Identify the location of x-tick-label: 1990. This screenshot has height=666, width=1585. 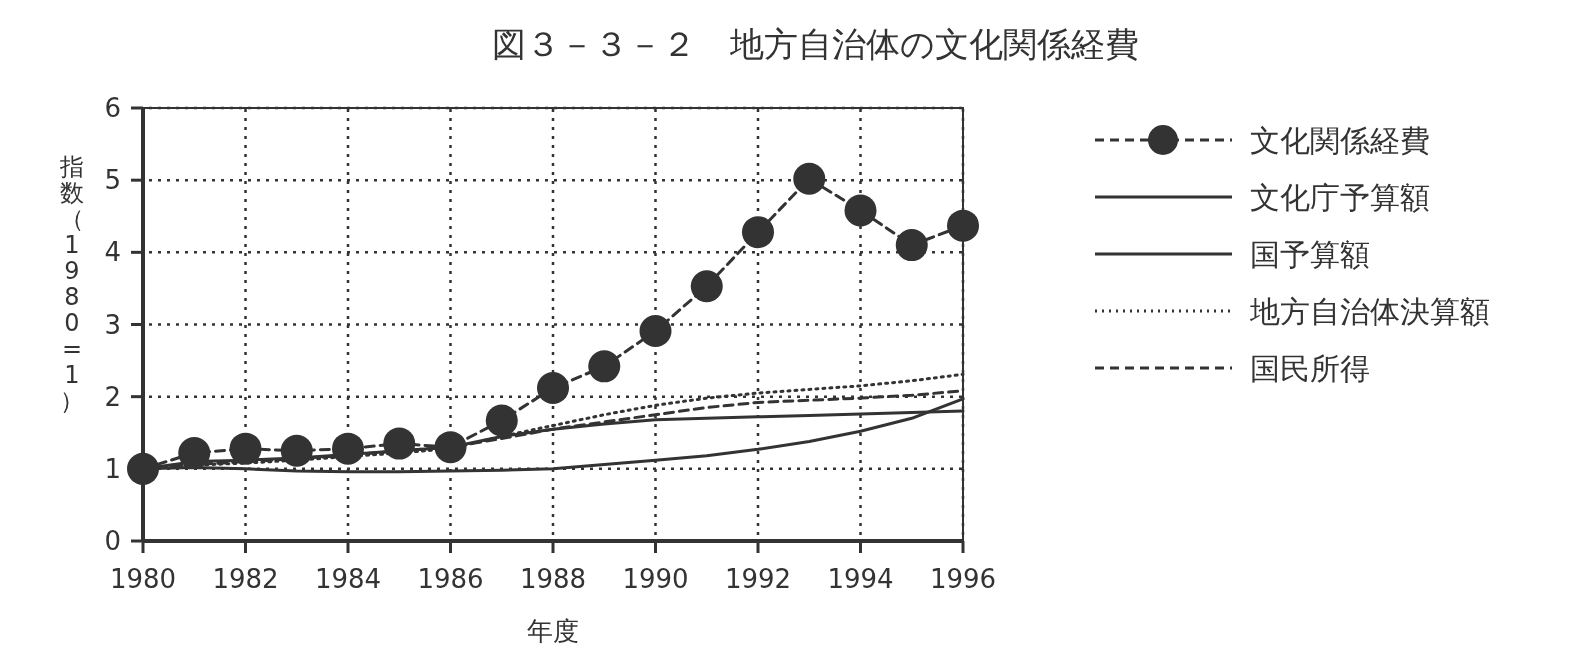
(655, 579).